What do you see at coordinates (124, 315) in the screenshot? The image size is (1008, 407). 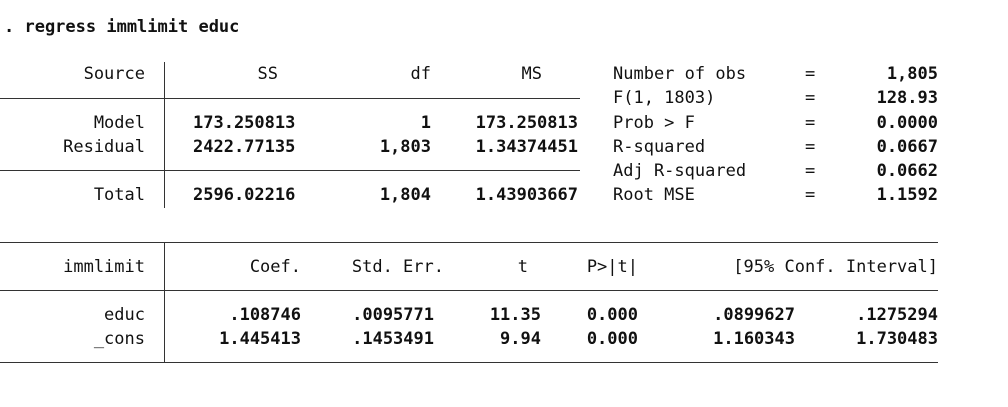 I see `coef-row-educ-var: educ` at bounding box center [124, 315].